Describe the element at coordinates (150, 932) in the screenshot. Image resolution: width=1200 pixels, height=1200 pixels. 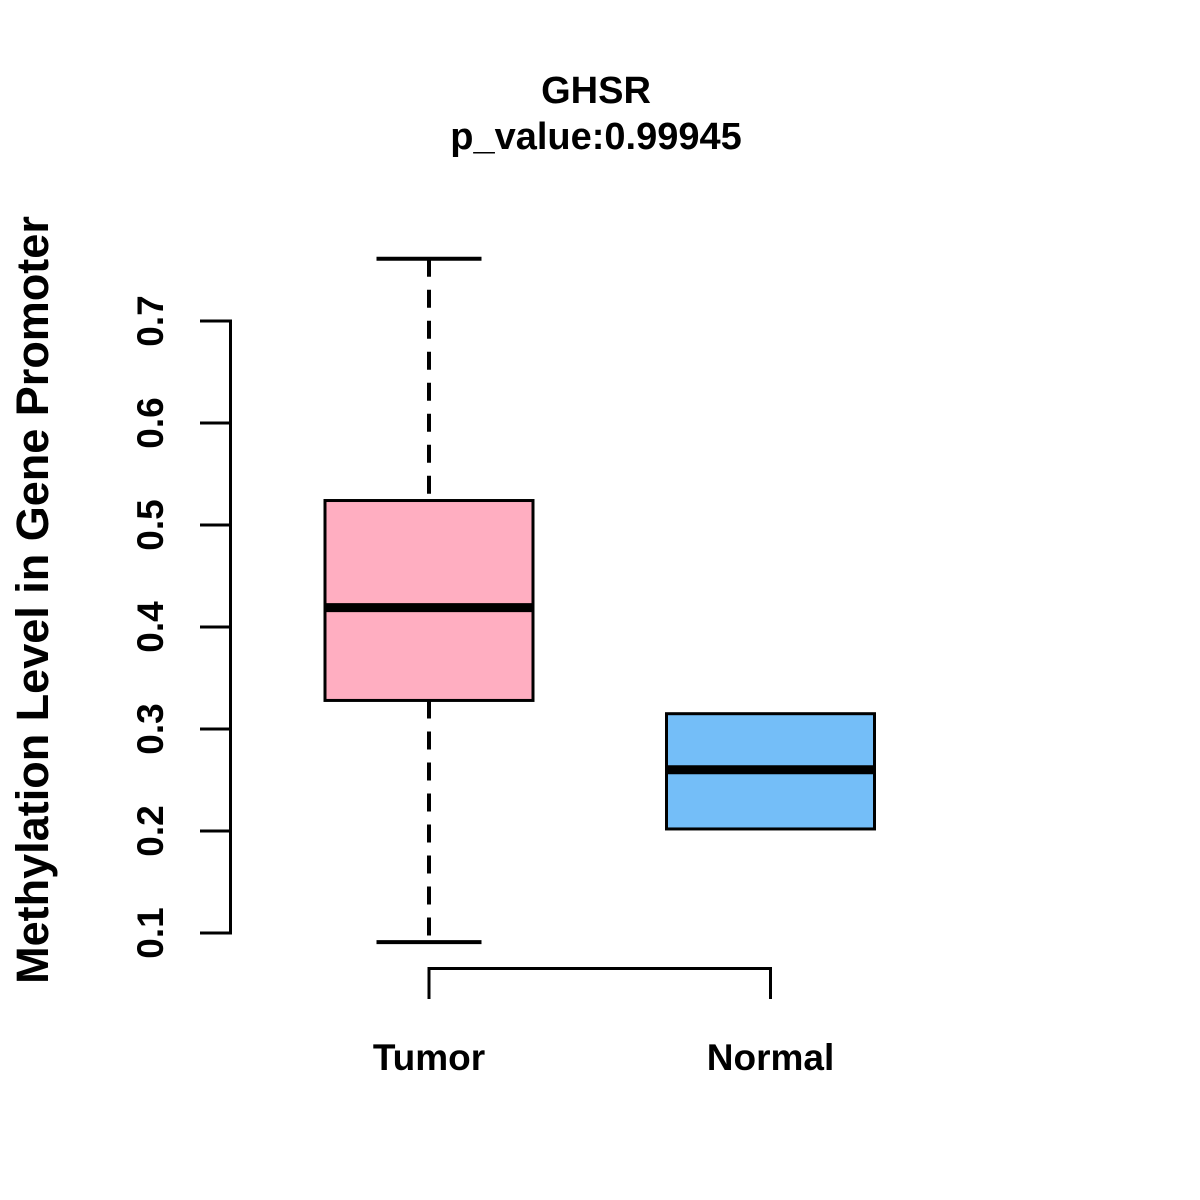
I see `y-axis-tick-label: 0.1` at that location.